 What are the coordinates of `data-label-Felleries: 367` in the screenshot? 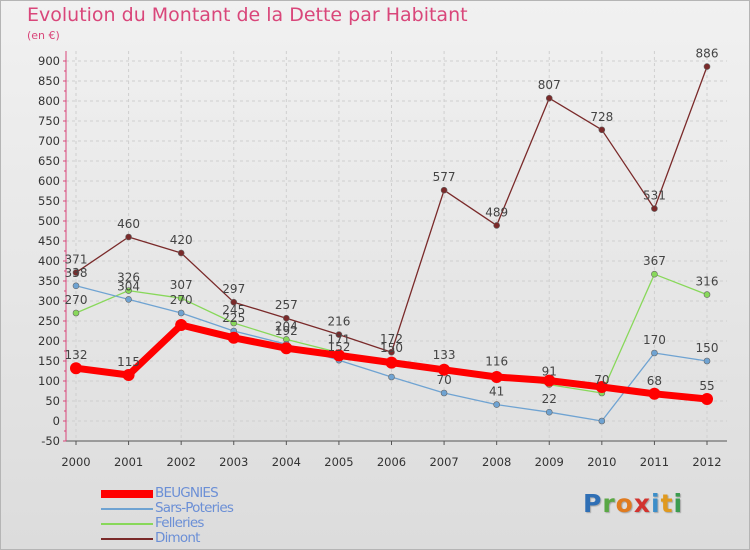 It's located at (654, 261).